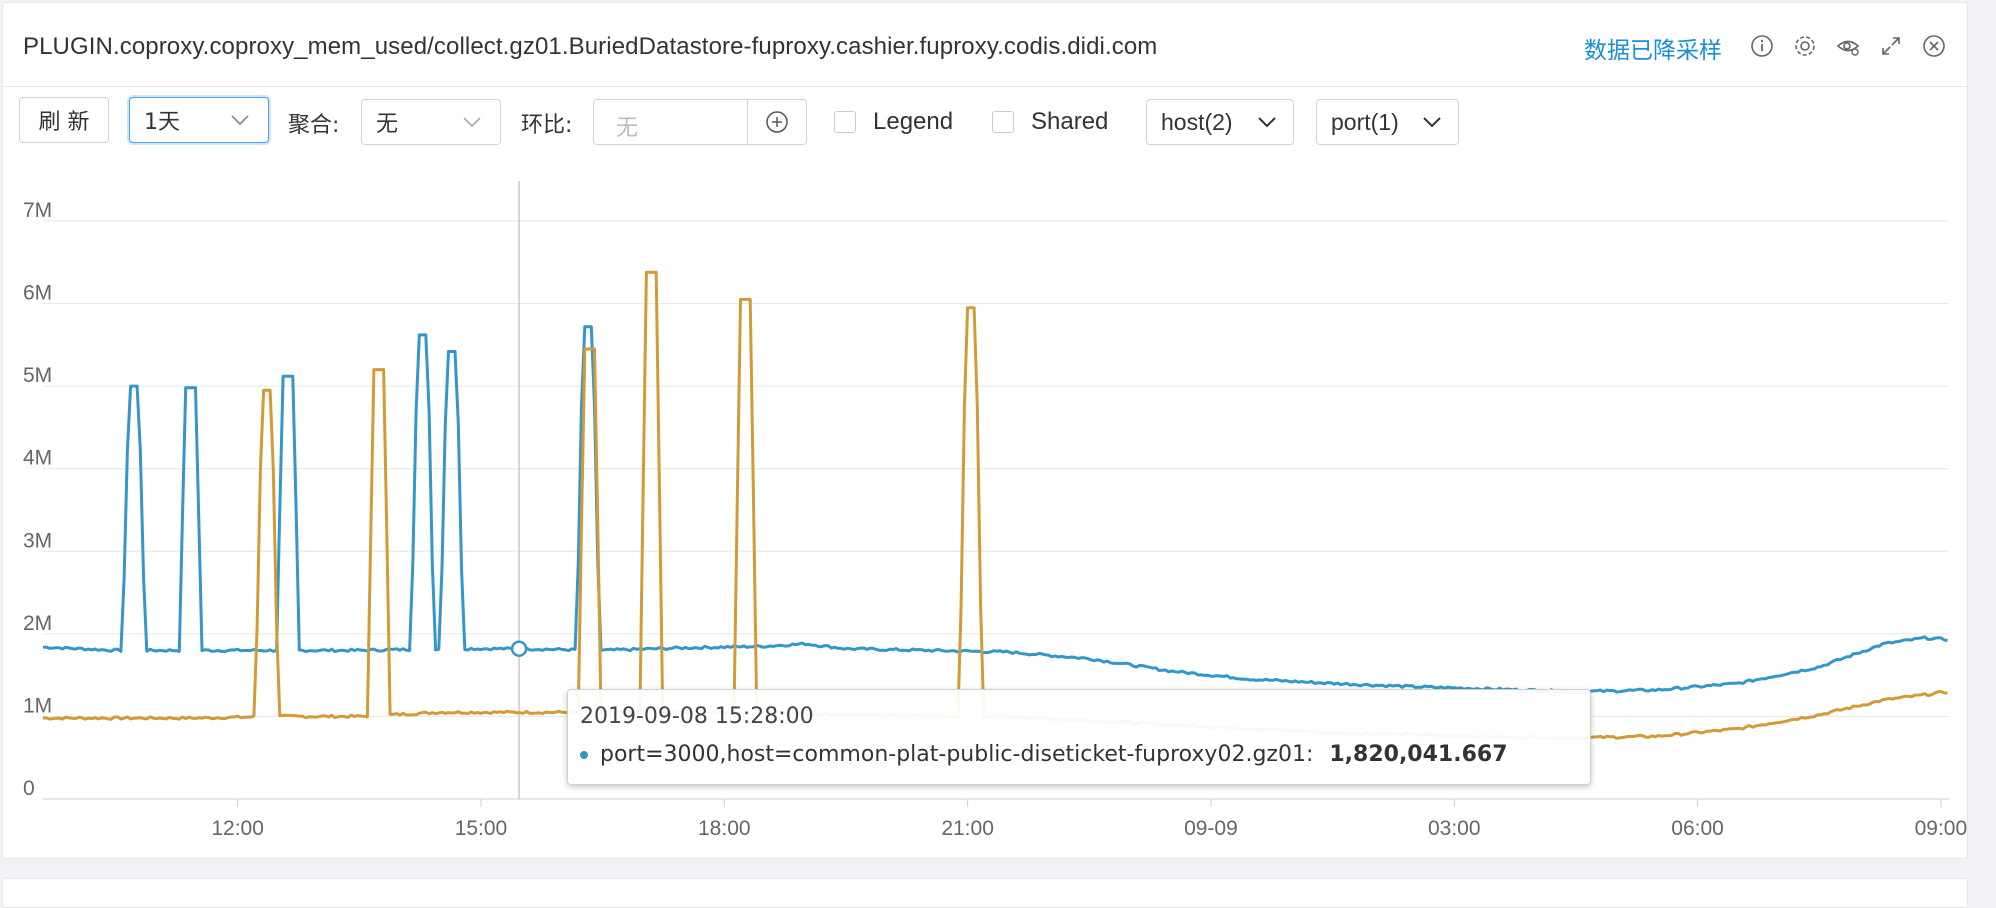 The height and width of the screenshot is (908, 1996). What do you see at coordinates (481, 828) in the screenshot?
I see `x-tick-label: 15:00` at bounding box center [481, 828].